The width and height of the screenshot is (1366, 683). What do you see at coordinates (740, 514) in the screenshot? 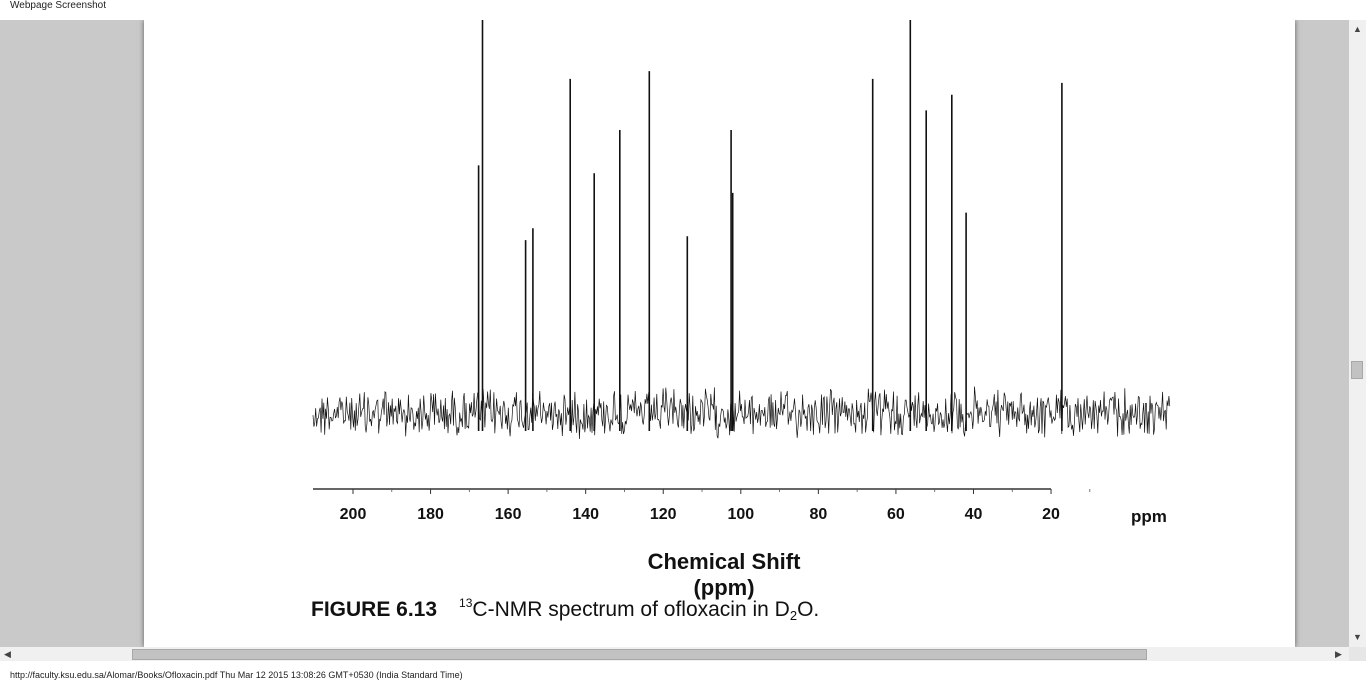
I see `x-tick-label-5: 100` at bounding box center [740, 514].